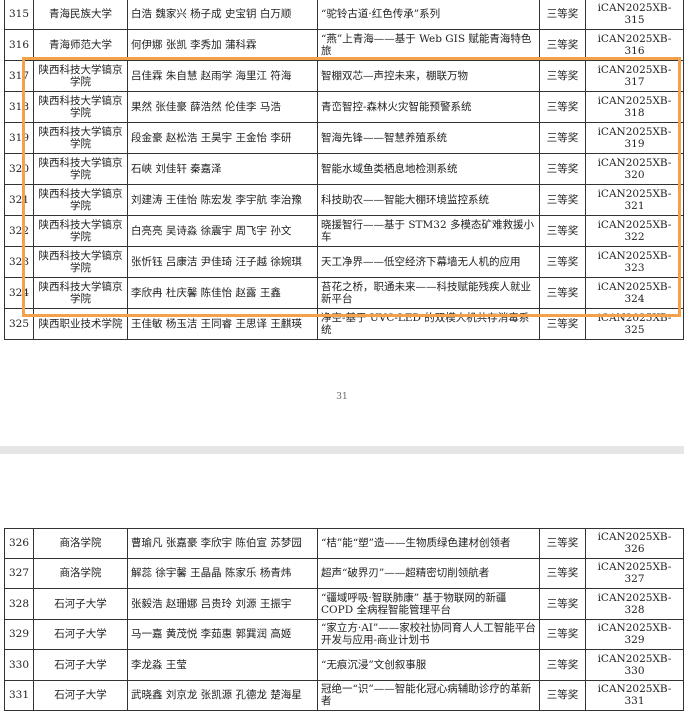  What do you see at coordinates (429, 324) in the screenshot?
I see `project: 净空-基于 UVC-LED 的双模人机共存消毒系统` at bounding box center [429, 324].